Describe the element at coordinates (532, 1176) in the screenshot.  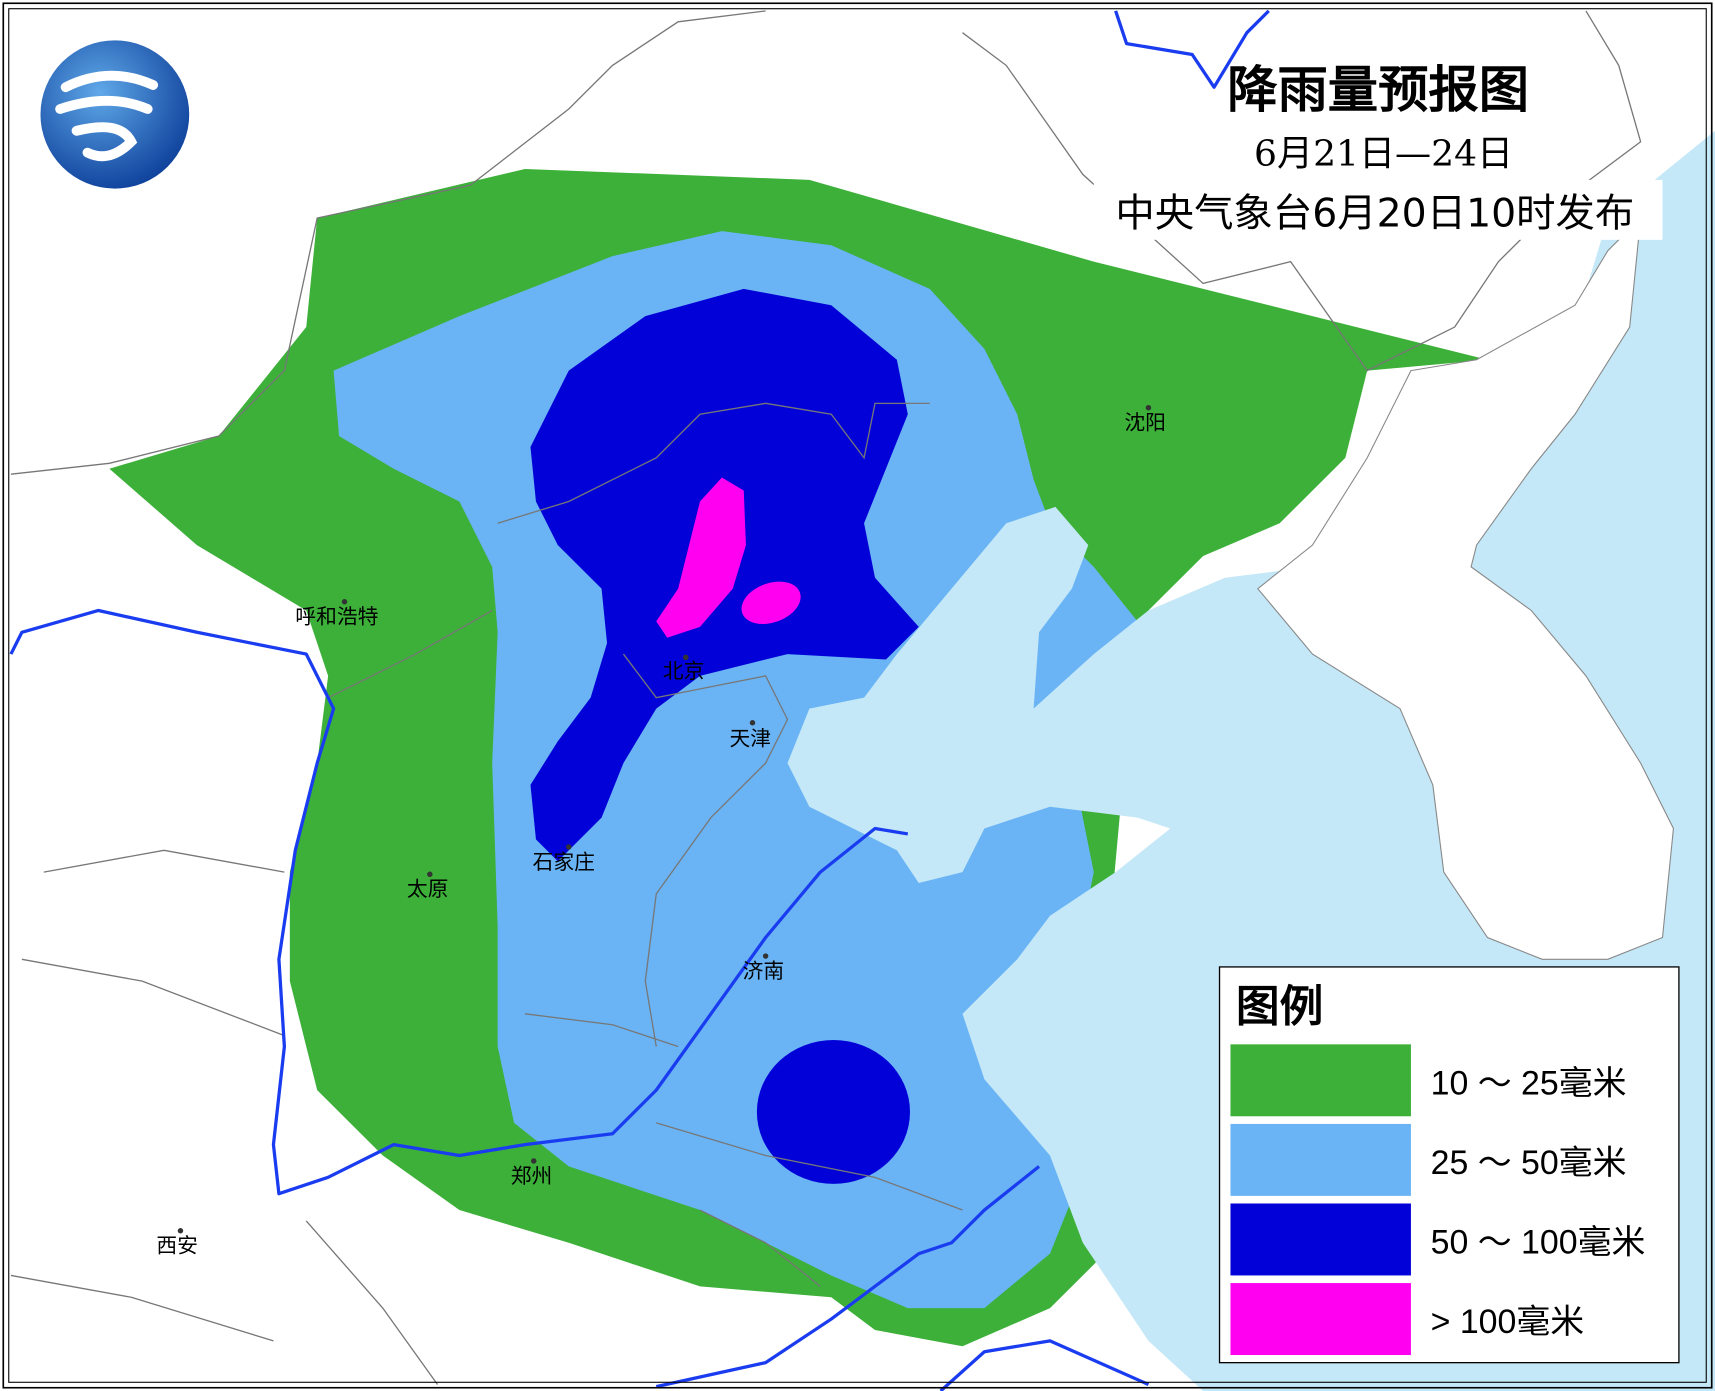
I see `svg-text: 郑州` at that location.